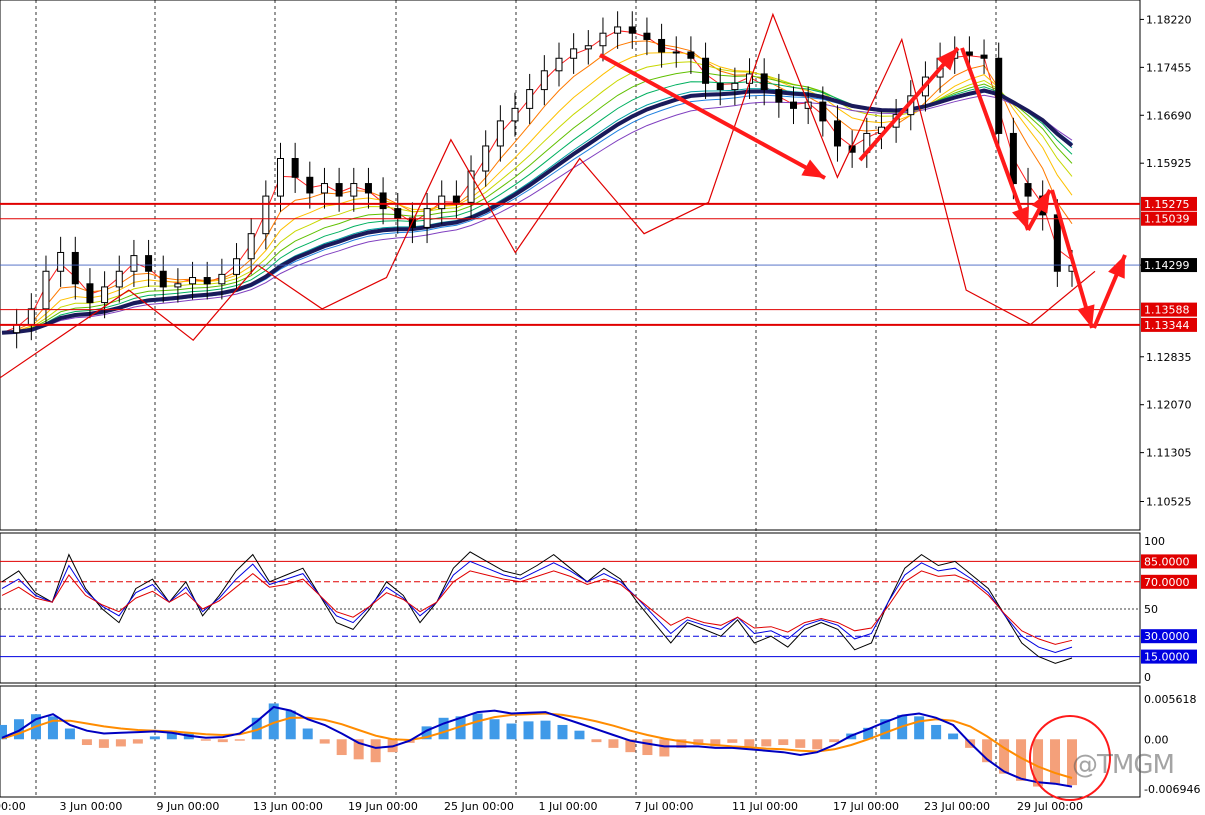 This screenshot has width=1205, height=815. What do you see at coordinates (957, 806) in the screenshot?
I see `x-tick-label: 23 Jul 00:00` at bounding box center [957, 806].